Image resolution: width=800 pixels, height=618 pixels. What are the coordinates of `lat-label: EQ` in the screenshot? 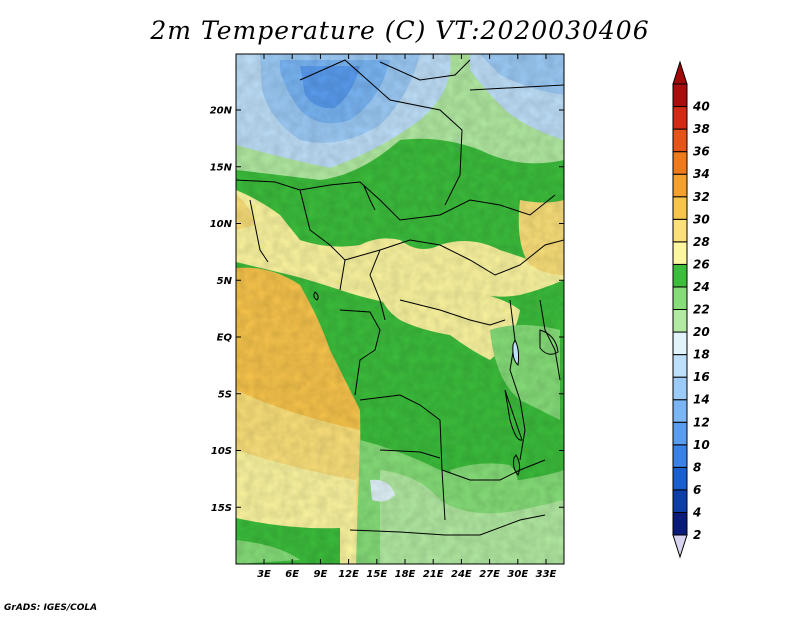 It's located at (225, 338).